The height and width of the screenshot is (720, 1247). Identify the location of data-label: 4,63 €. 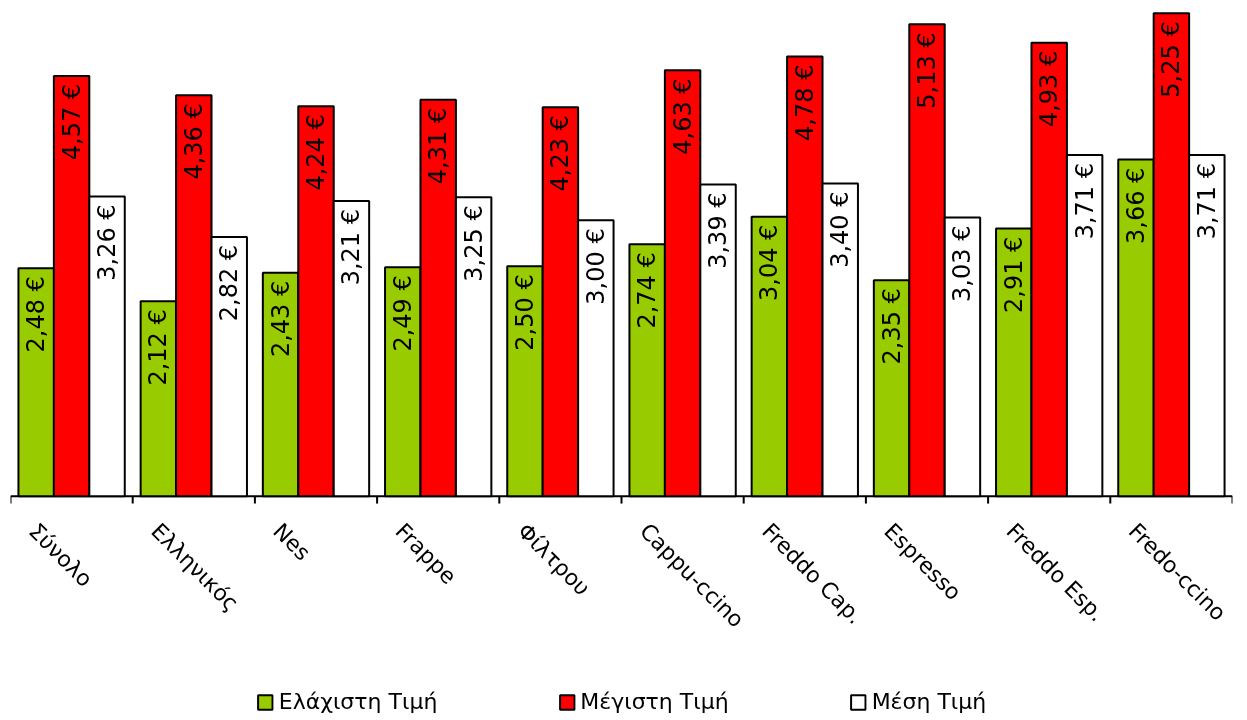
(682, 116).